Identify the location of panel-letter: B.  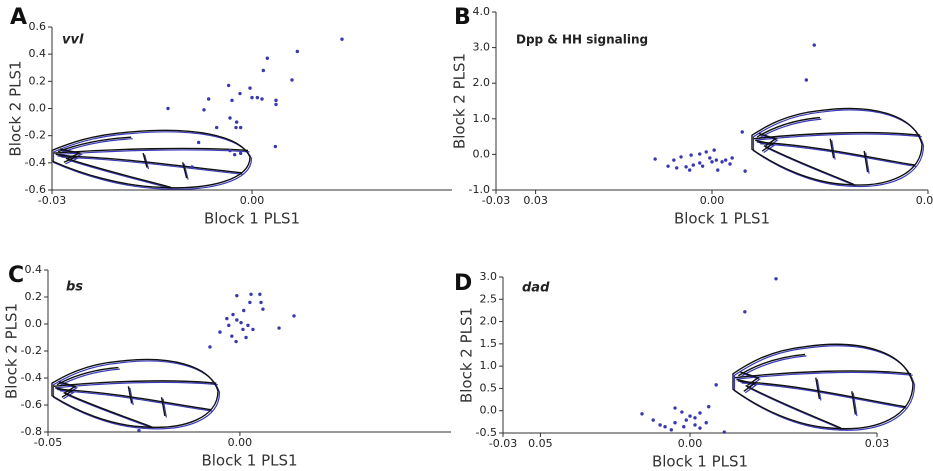
(462, 17).